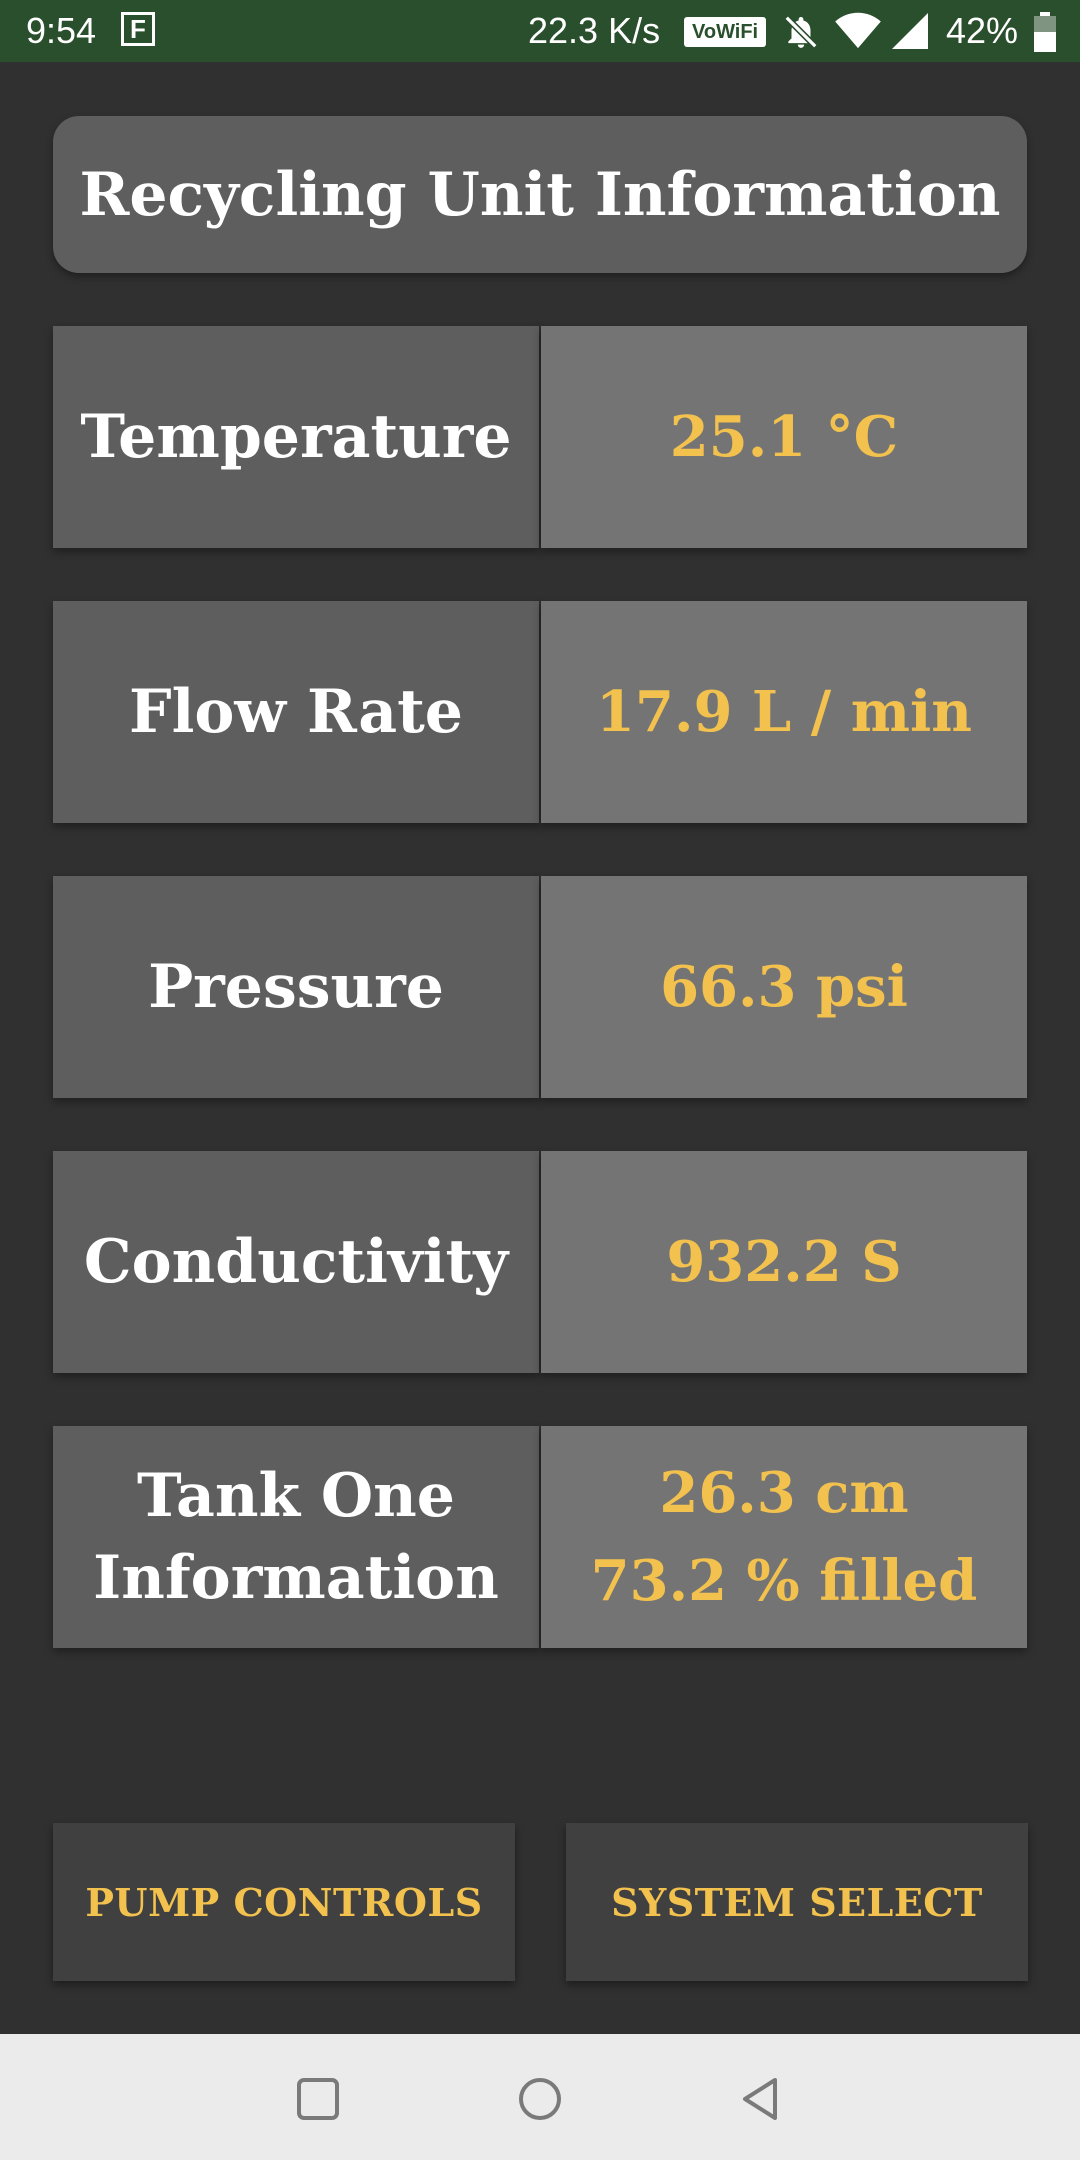  Describe the element at coordinates (296, 712) in the screenshot. I see `flow-rate-label: Flow Rate` at that location.